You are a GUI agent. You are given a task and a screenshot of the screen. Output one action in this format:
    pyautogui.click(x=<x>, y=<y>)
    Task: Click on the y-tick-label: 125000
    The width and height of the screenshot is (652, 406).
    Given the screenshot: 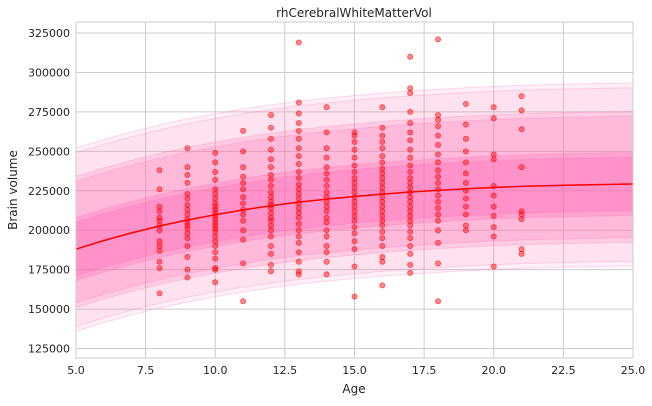 What is the action you would take?
    pyautogui.click(x=49, y=349)
    